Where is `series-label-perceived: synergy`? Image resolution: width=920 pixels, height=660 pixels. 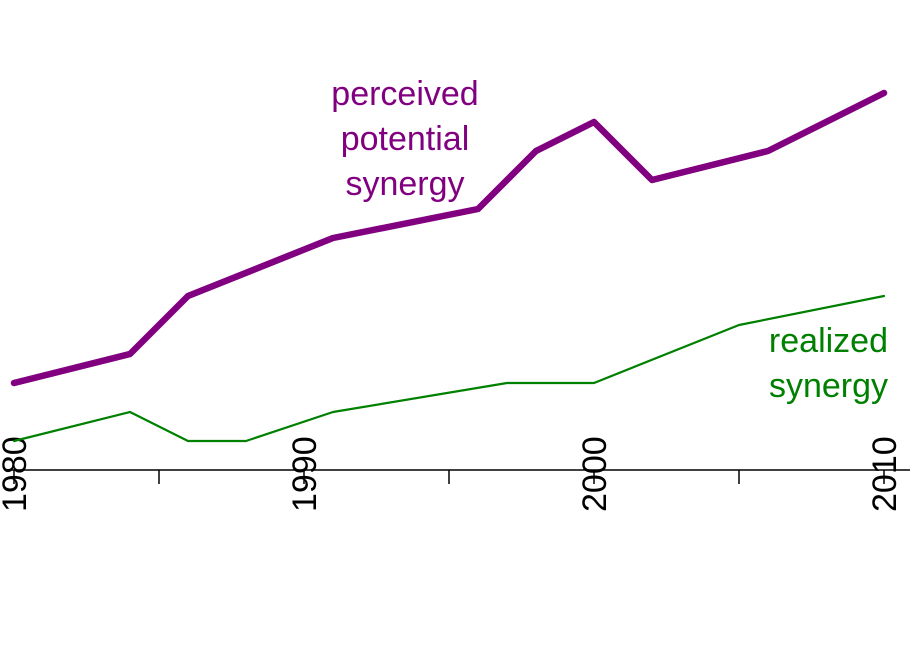 series-label-perceived: synergy is located at coordinates (404, 184).